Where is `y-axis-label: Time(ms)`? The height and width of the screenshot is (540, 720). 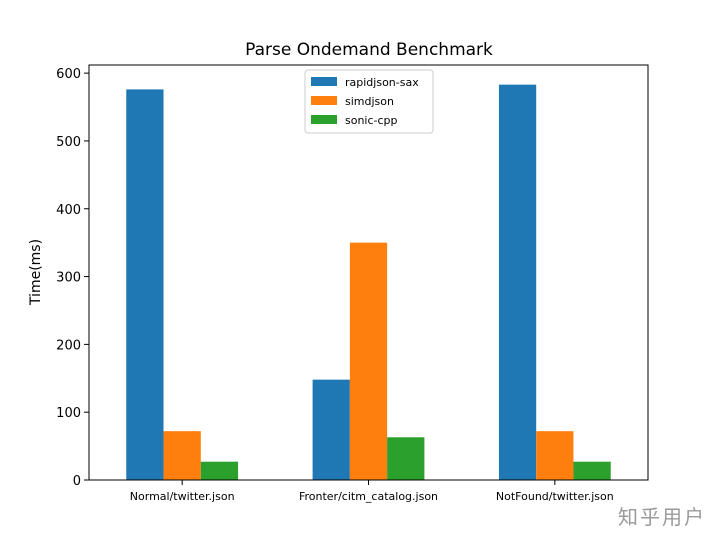
y-axis-label: Time(ms) is located at coordinates (36, 272).